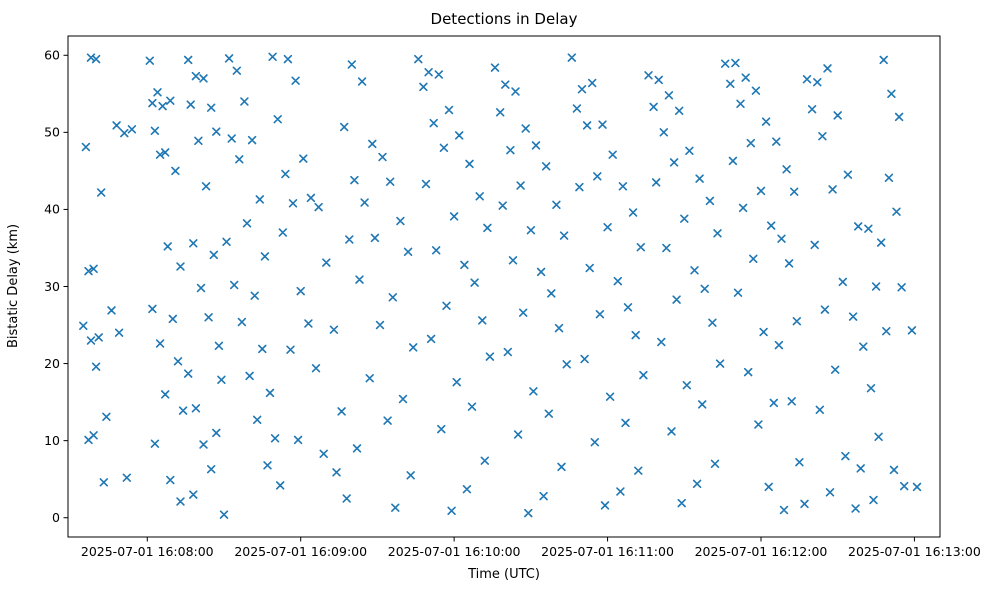  Describe the element at coordinates (52, 55) in the screenshot. I see `y-tick-label: 60` at that location.